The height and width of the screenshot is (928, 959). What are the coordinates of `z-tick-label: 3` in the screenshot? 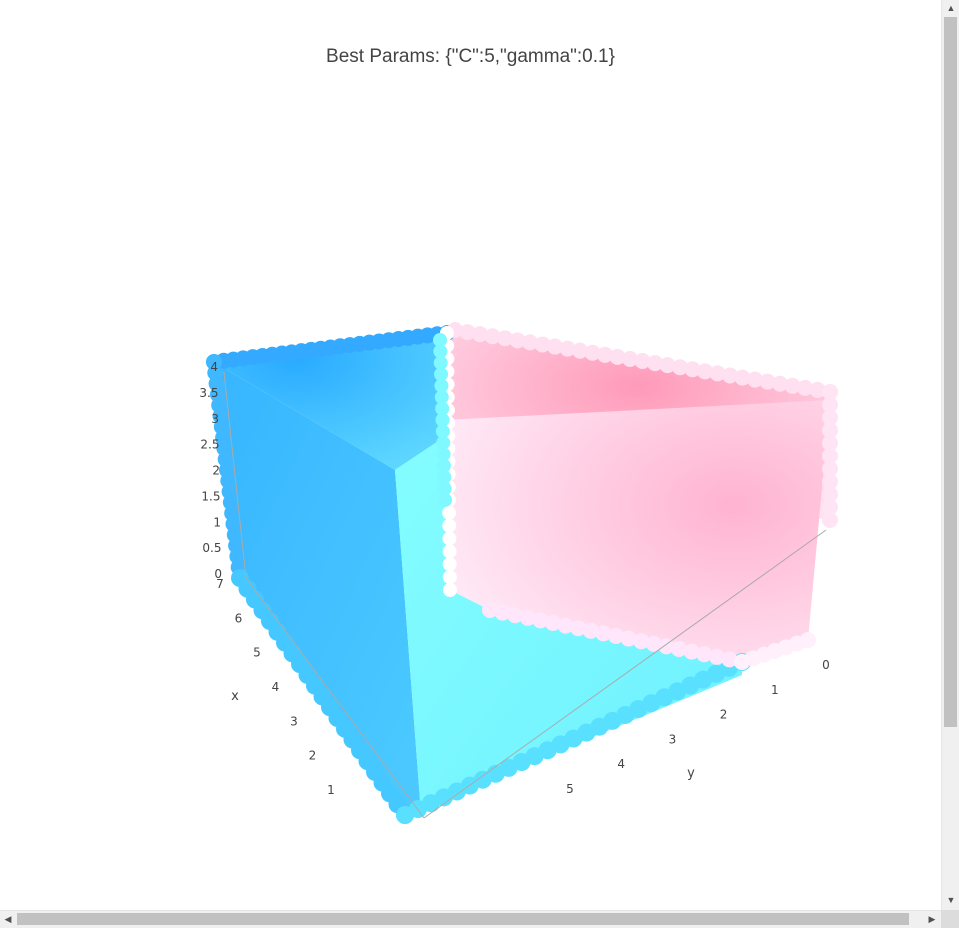 It's located at (215, 419).